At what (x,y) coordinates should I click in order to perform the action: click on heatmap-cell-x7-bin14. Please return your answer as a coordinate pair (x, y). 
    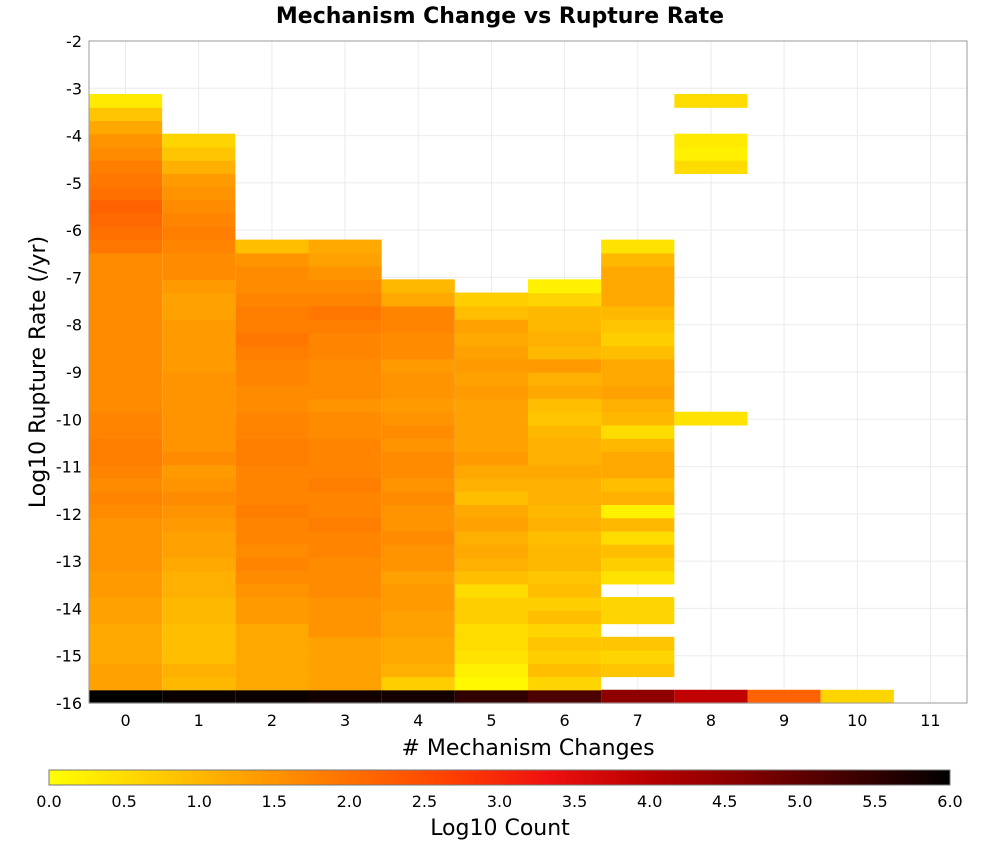
    Looking at the image, I should click on (638, 511).